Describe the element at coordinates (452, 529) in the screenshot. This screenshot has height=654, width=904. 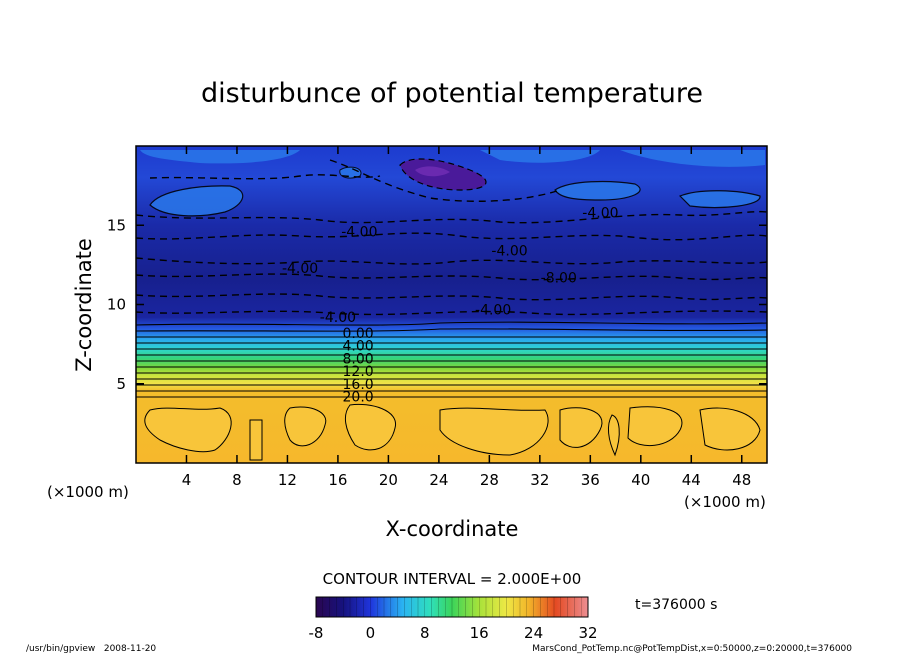
I see `x-axis-label: X-coordinate` at that location.